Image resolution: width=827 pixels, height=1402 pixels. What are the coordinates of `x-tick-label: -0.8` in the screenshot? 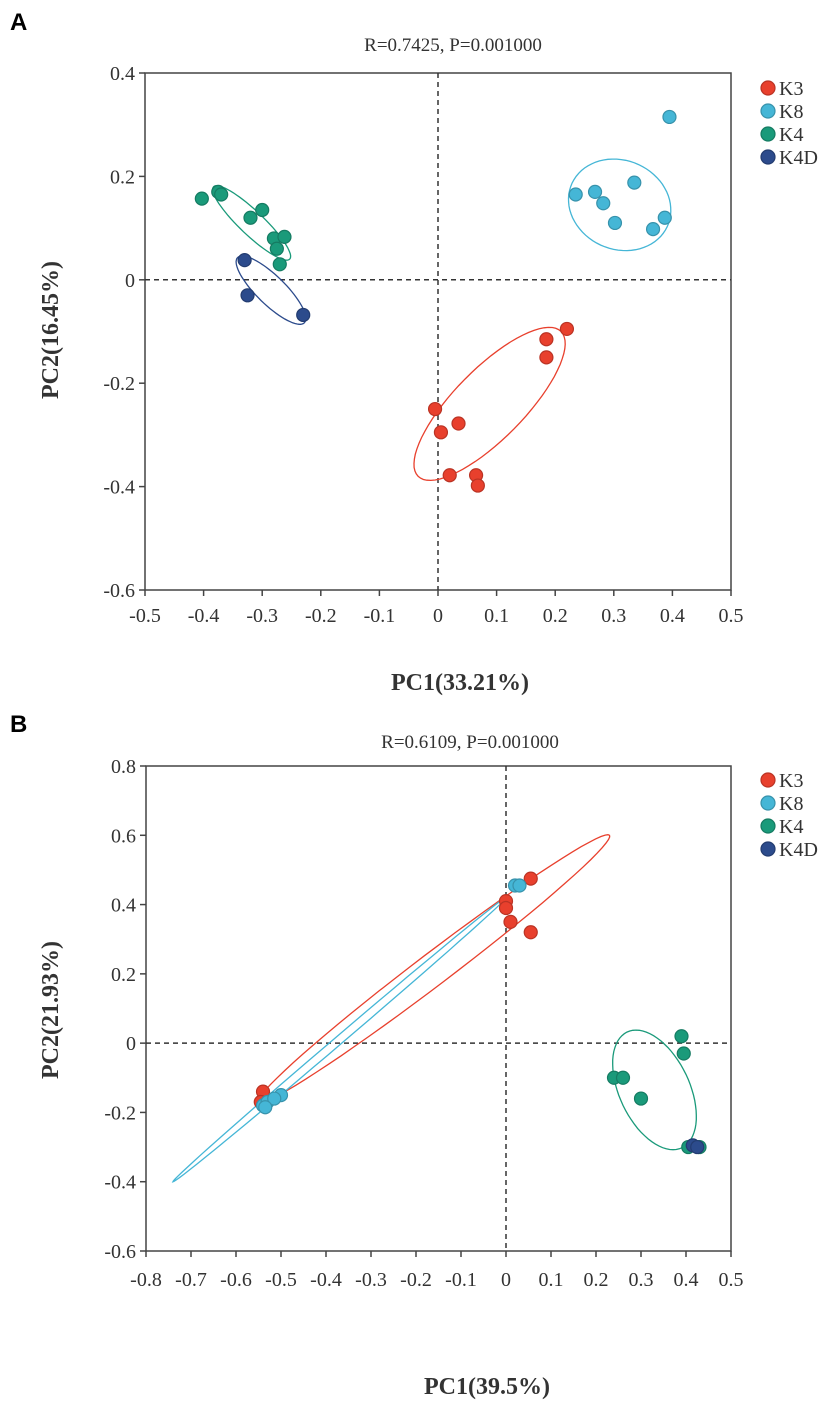 It's located at (146, 1280).